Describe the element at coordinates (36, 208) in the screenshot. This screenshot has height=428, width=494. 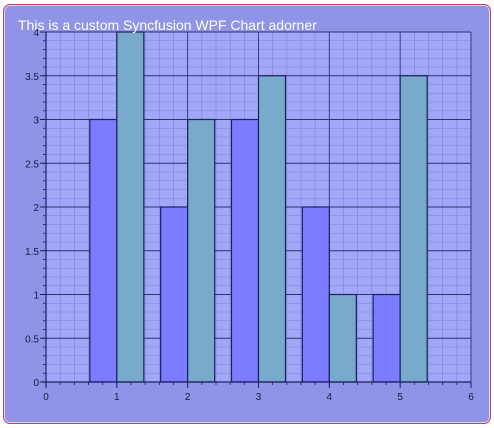
I see `y-tick-label: 2` at that location.